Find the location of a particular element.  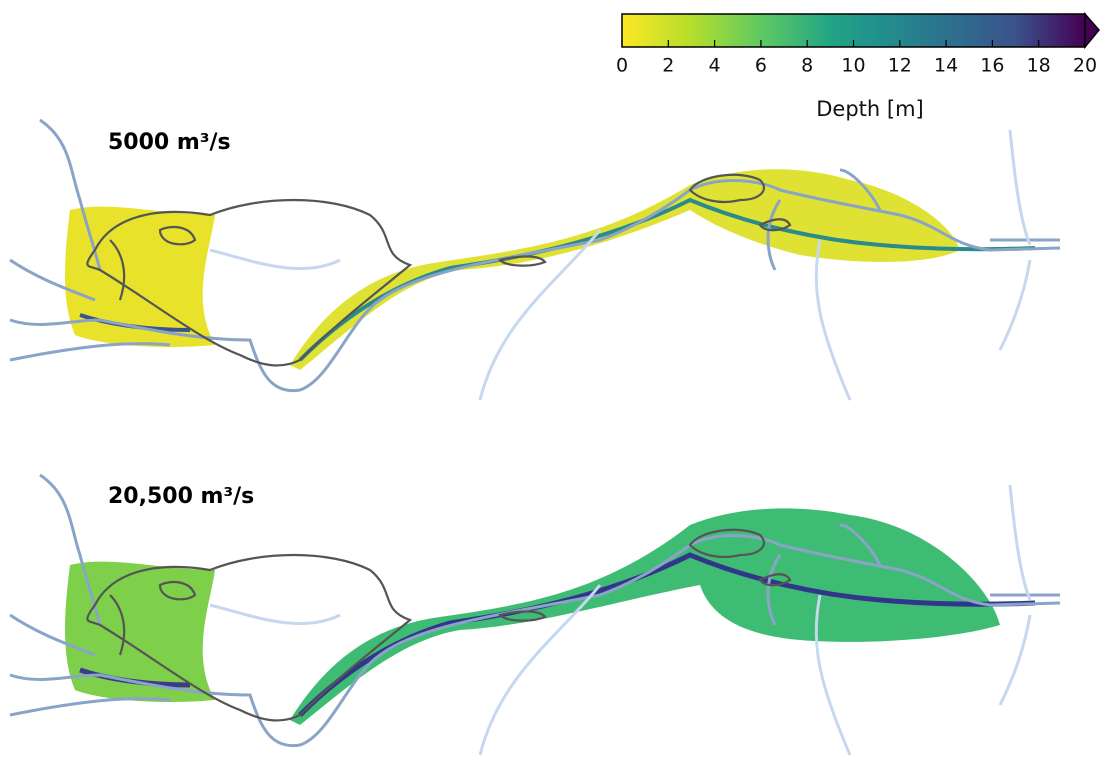

colorbar-tick-label: 12 is located at coordinates (900, 66).